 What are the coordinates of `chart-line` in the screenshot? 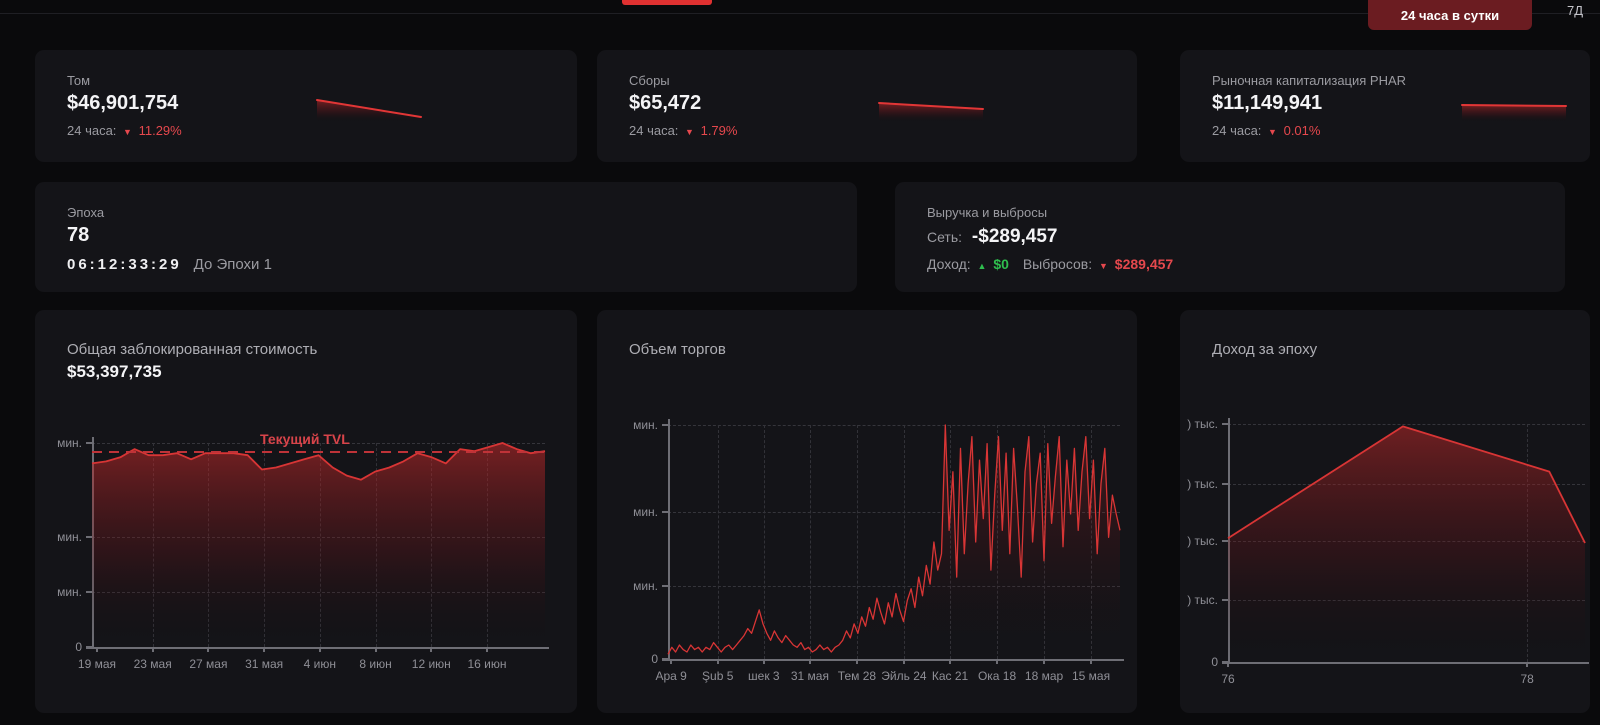 It's located at (894, 539).